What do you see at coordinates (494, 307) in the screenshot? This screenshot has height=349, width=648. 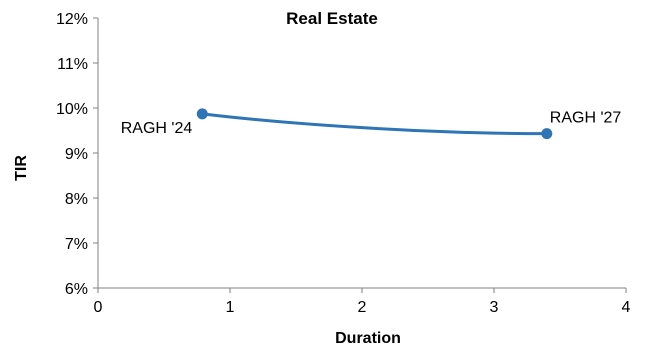 I see `x-tick-label: 3` at bounding box center [494, 307].